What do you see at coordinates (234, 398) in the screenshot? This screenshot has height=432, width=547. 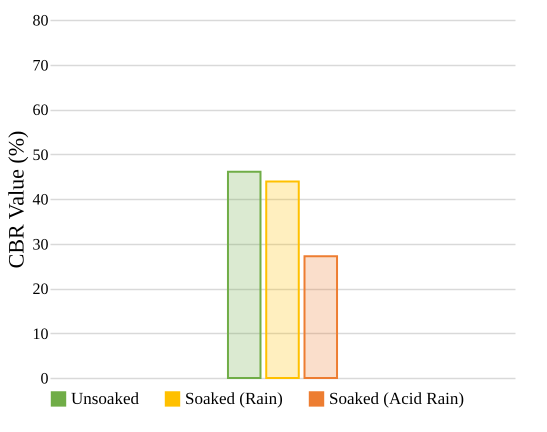 I see `legend-label: Soaked (Rain)` at bounding box center [234, 398].